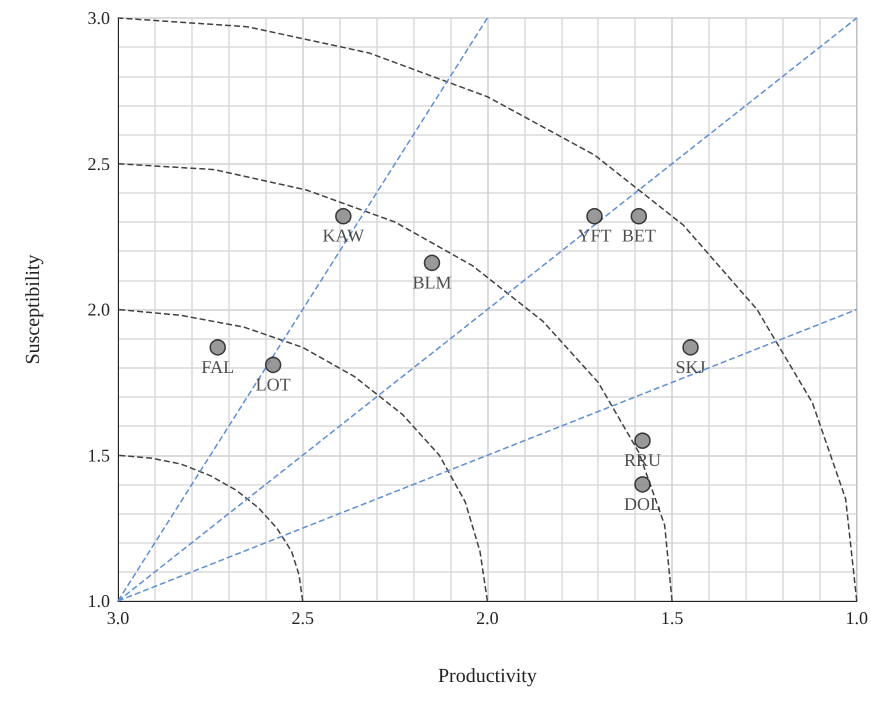  What do you see at coordinates (691, 366) in the screenshot?
I see `annotation: SKJ` at bounding box center [691, 366].